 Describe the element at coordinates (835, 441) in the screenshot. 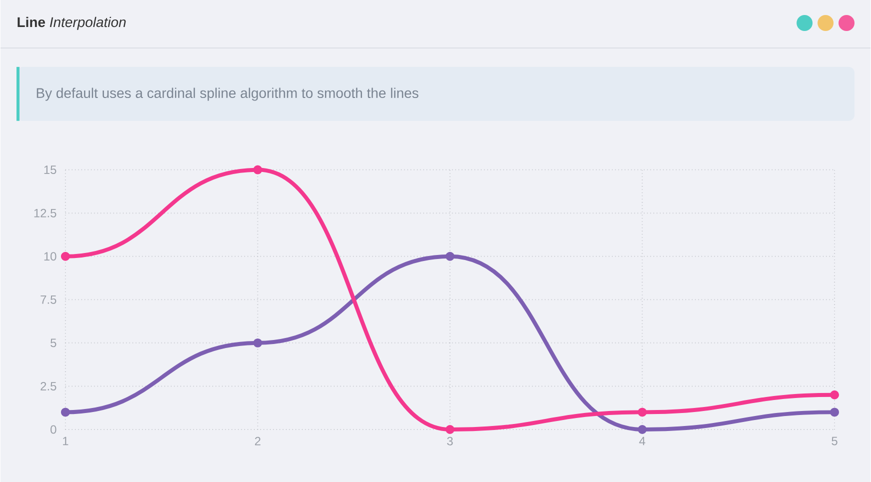

I see `x-tick-label: 5` at that location.